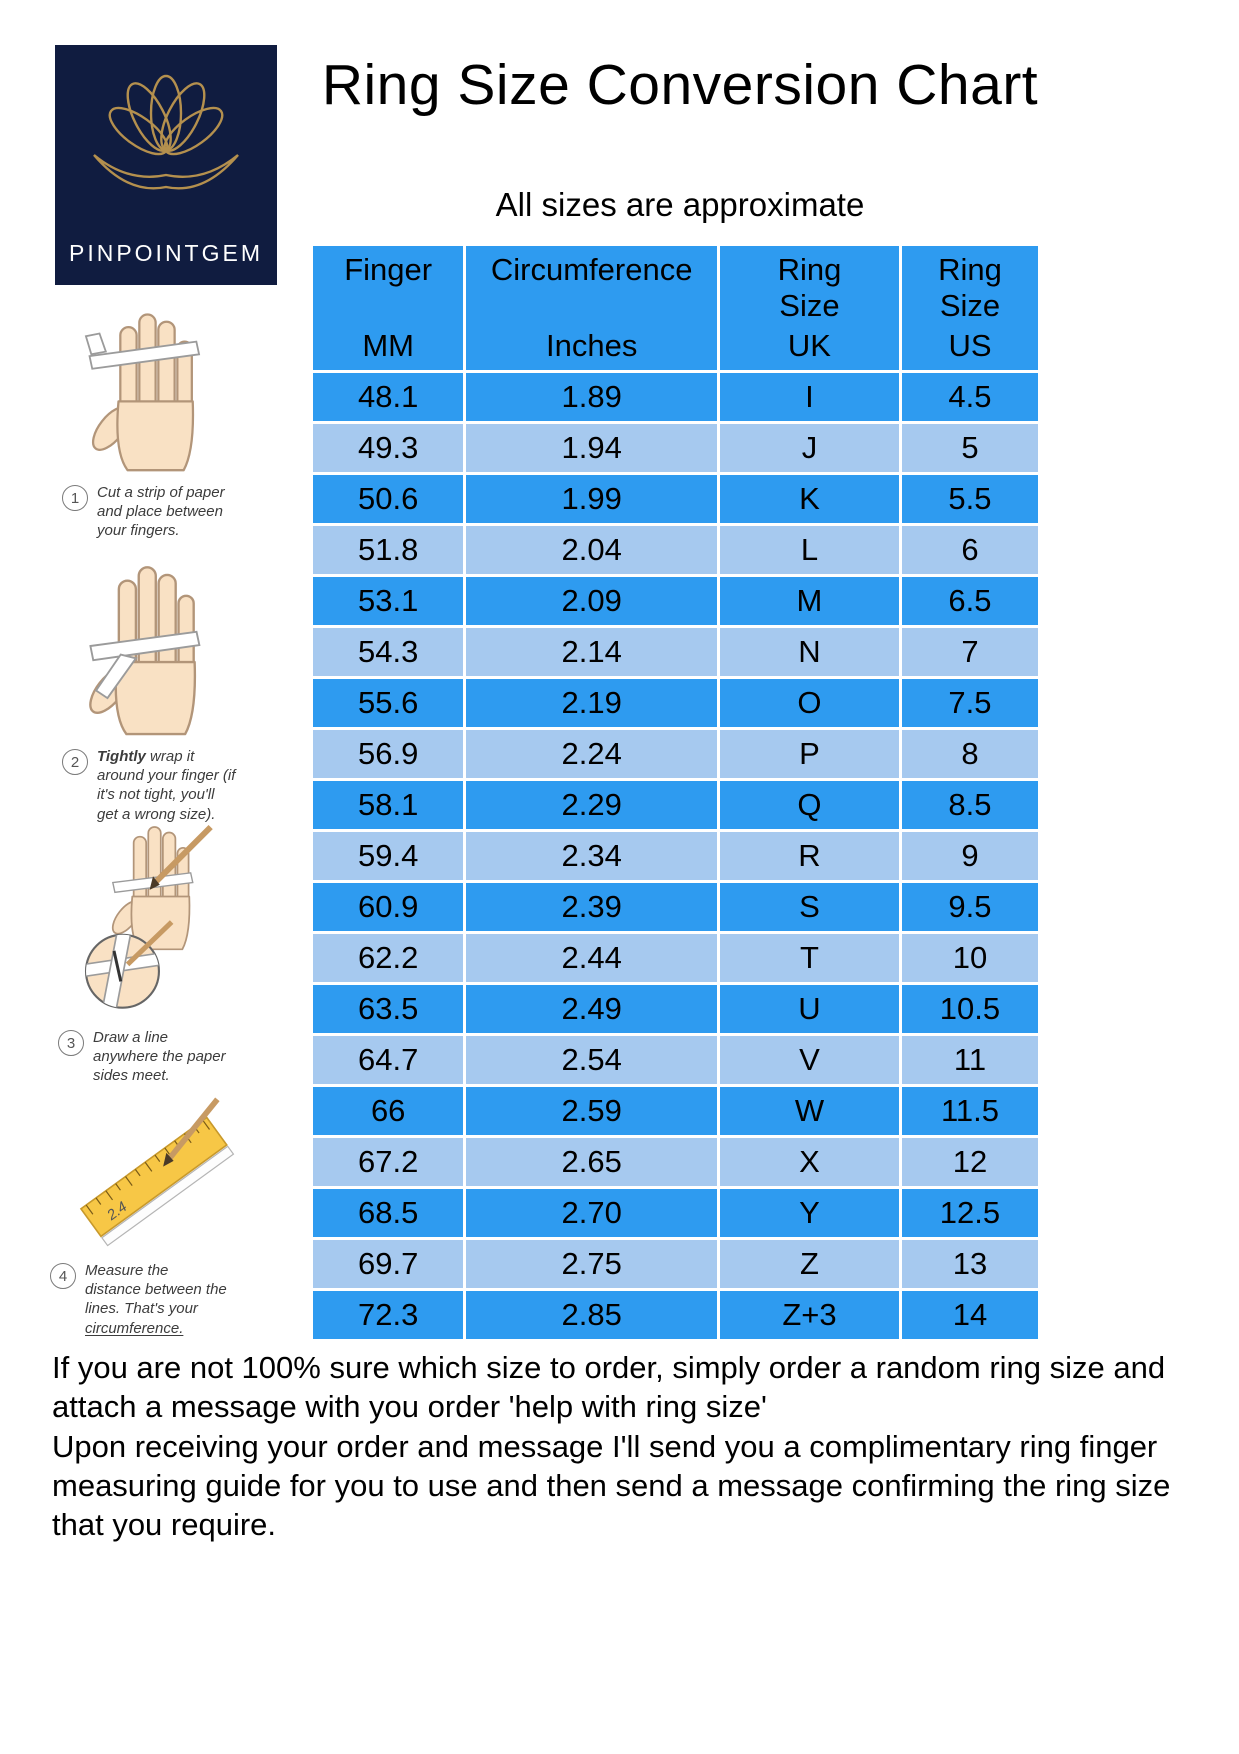 This screenshot has height=1754, width=1239. I want to click on table-cell: 66, so click(388, 1111).